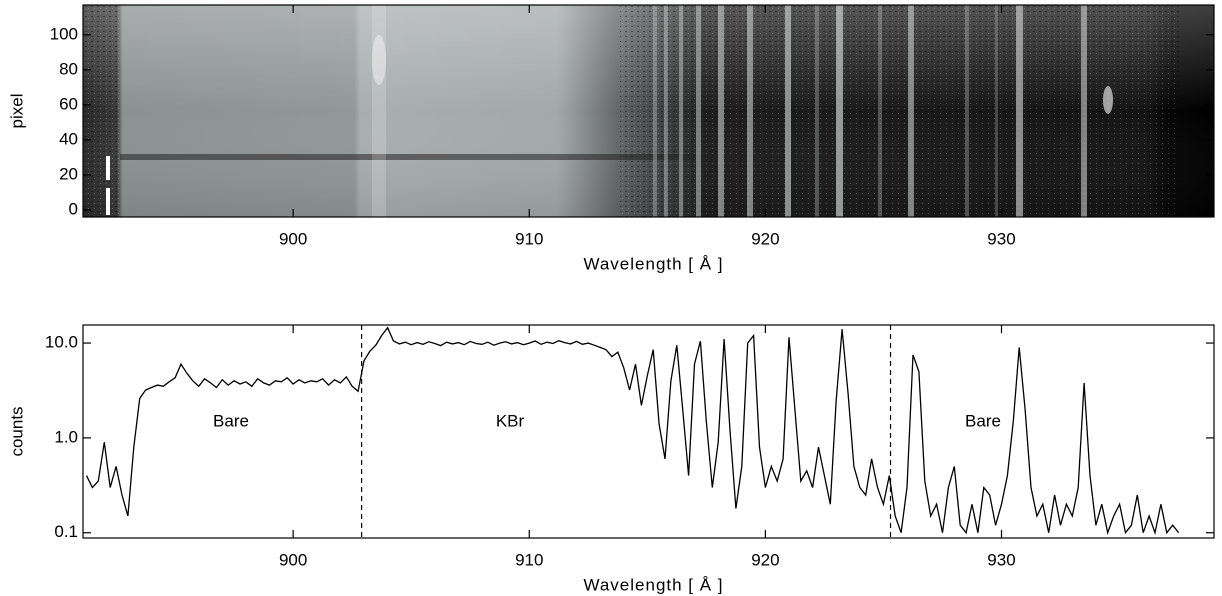  Describe the element at coordinates (16, 111) in the screenshot. I see `y-axis-label: pixel` at that location.